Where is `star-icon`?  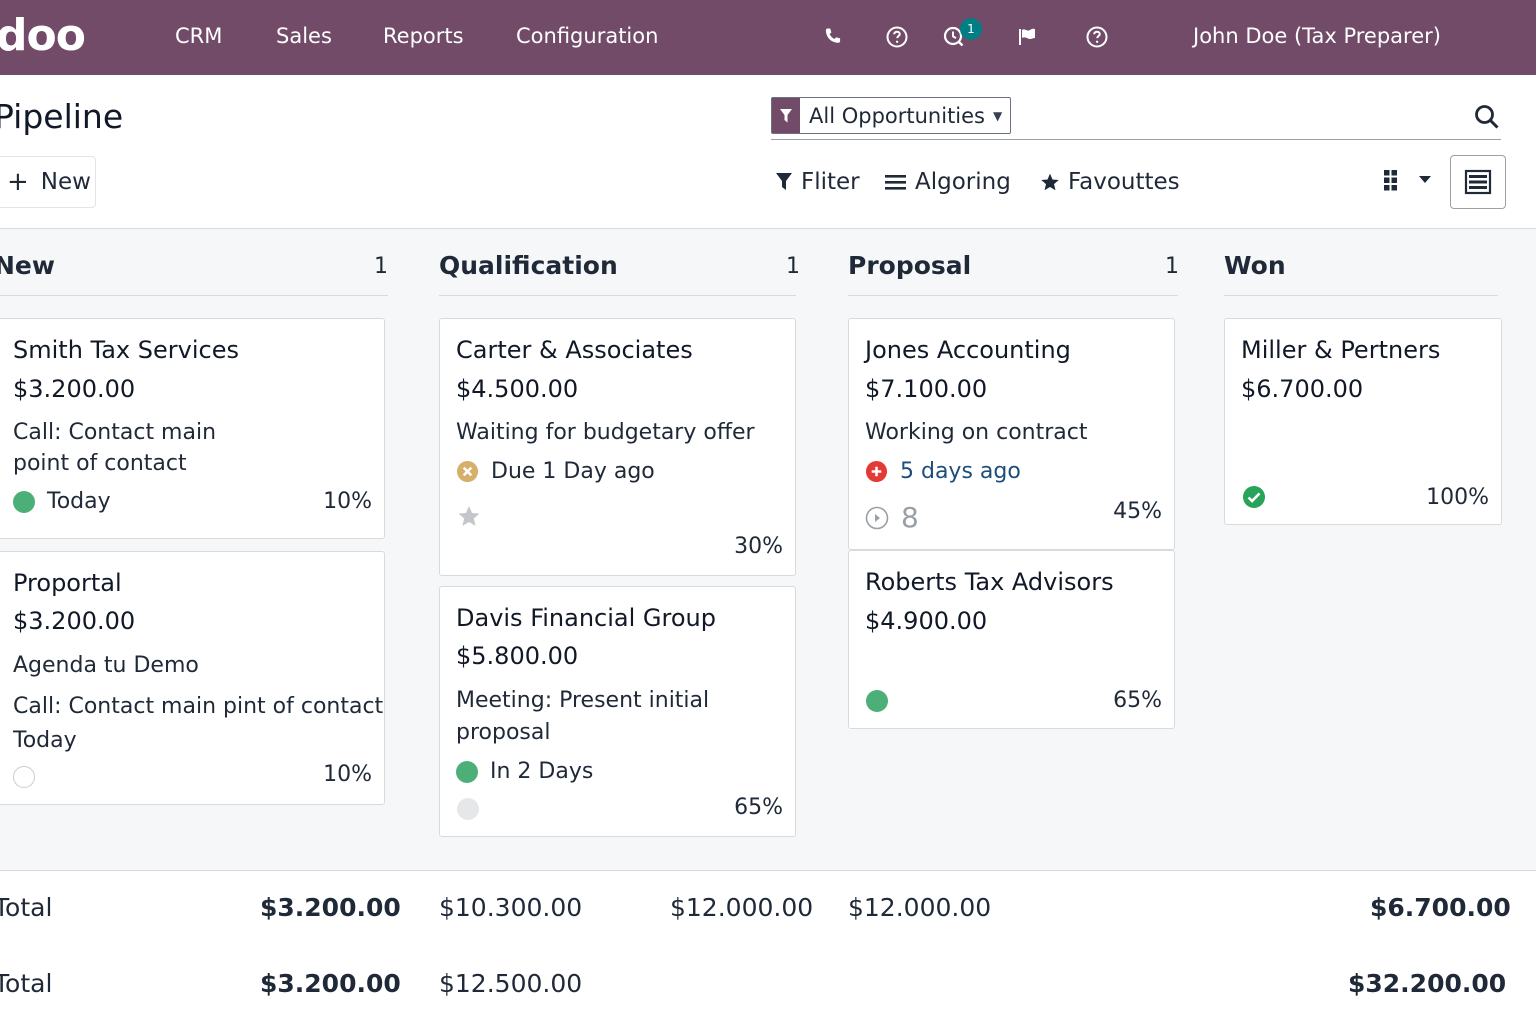
star-icon is located at coordinates (1050, 182).